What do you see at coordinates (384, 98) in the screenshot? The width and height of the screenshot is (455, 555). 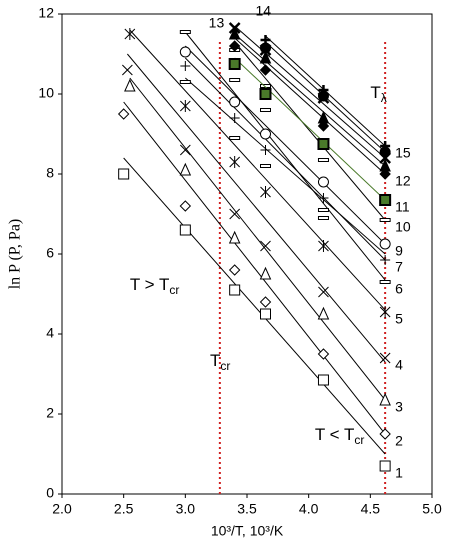 I see `annotation-subscript: λ` at bounding box center [384, 98].